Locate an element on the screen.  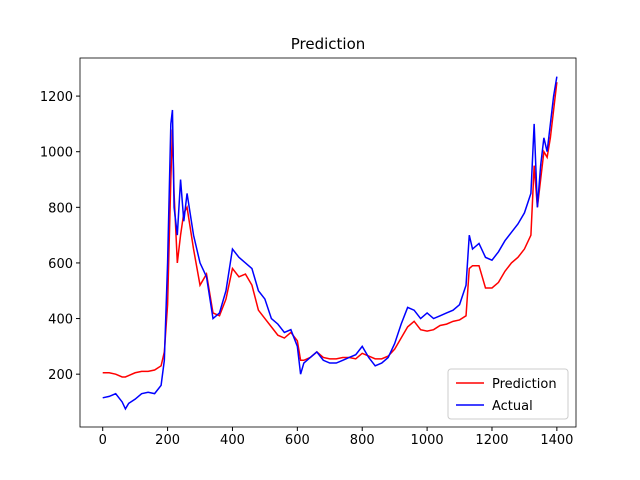
x-tick-label: 200 is located at coordinates (167, 440).